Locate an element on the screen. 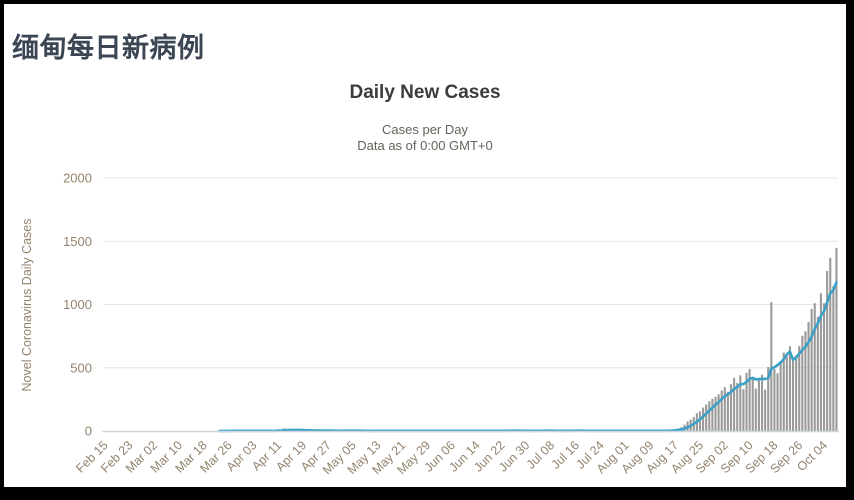  y-tick-label: 1500 is located at coordinates (77, 241).